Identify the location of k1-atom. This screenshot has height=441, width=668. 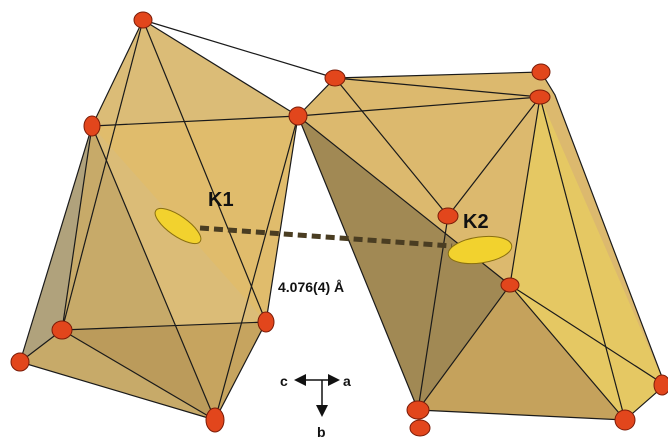
(178, 226).